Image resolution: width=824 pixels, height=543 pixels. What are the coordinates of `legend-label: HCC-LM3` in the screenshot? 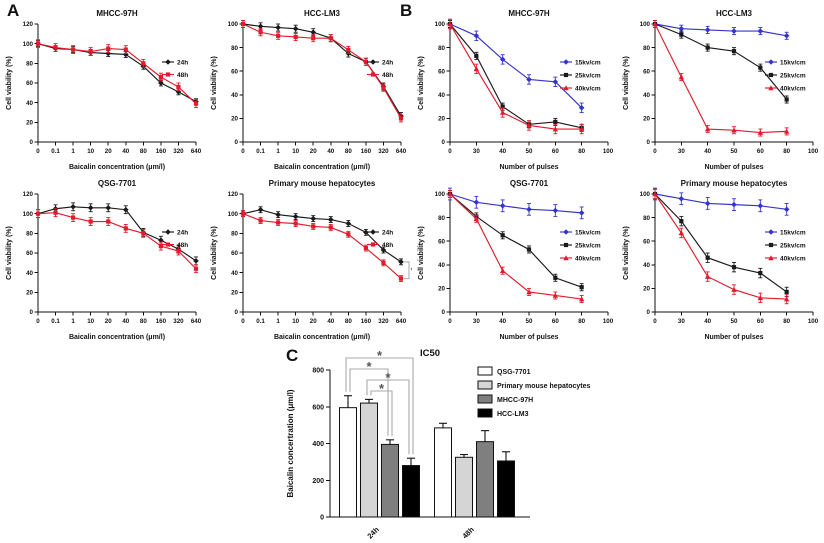 It's located at (513, 414).